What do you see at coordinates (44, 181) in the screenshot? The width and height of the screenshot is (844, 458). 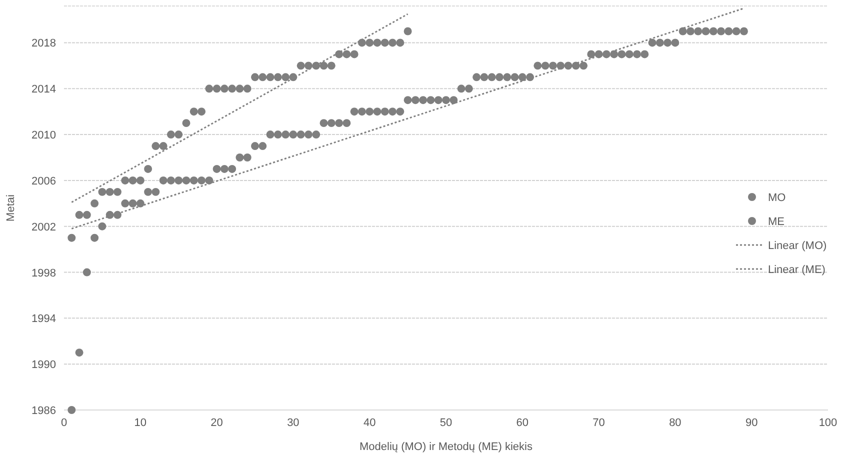 I see `y-tick-label: 2006` at bounding box center [44, 181].